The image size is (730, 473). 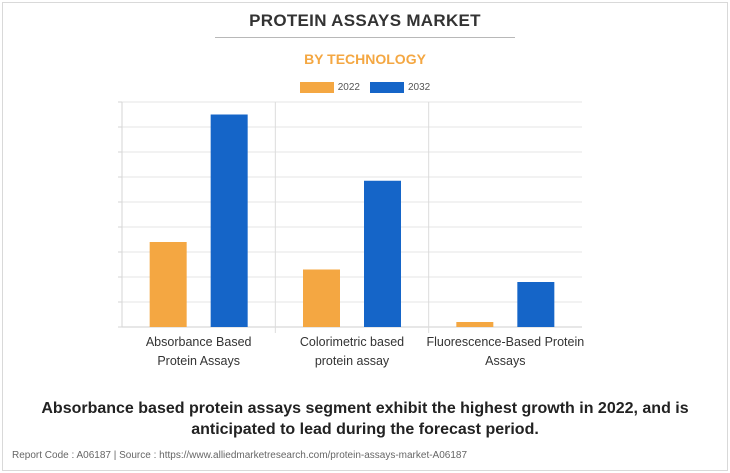 I want to click on category-label-2-line-2: protein assay, so click(x=352, y=361).